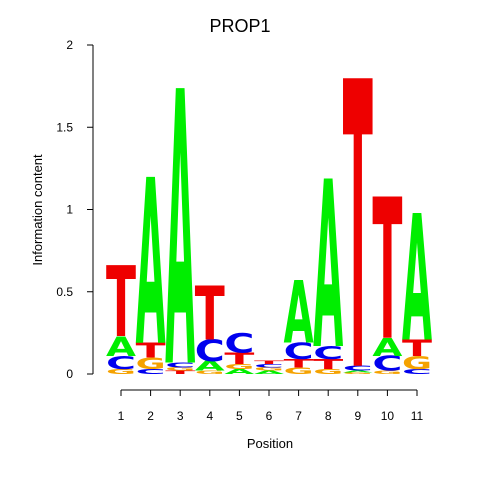 The width and height of the screenshot is (480, 480). Describe the element at coordinates (69, 374) in the screenshot. I see `y-tick-label: 0` at that location.